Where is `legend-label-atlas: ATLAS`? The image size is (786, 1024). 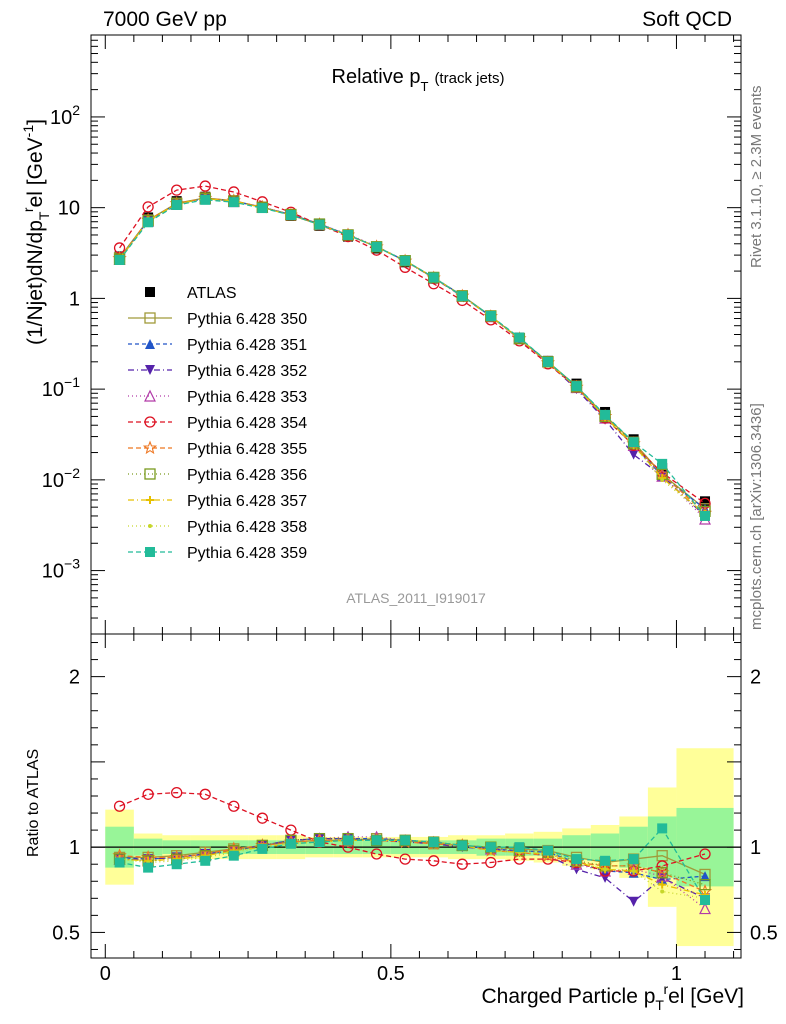
legend-label-atlas: ATLAS is located at coordinates (212, 293).